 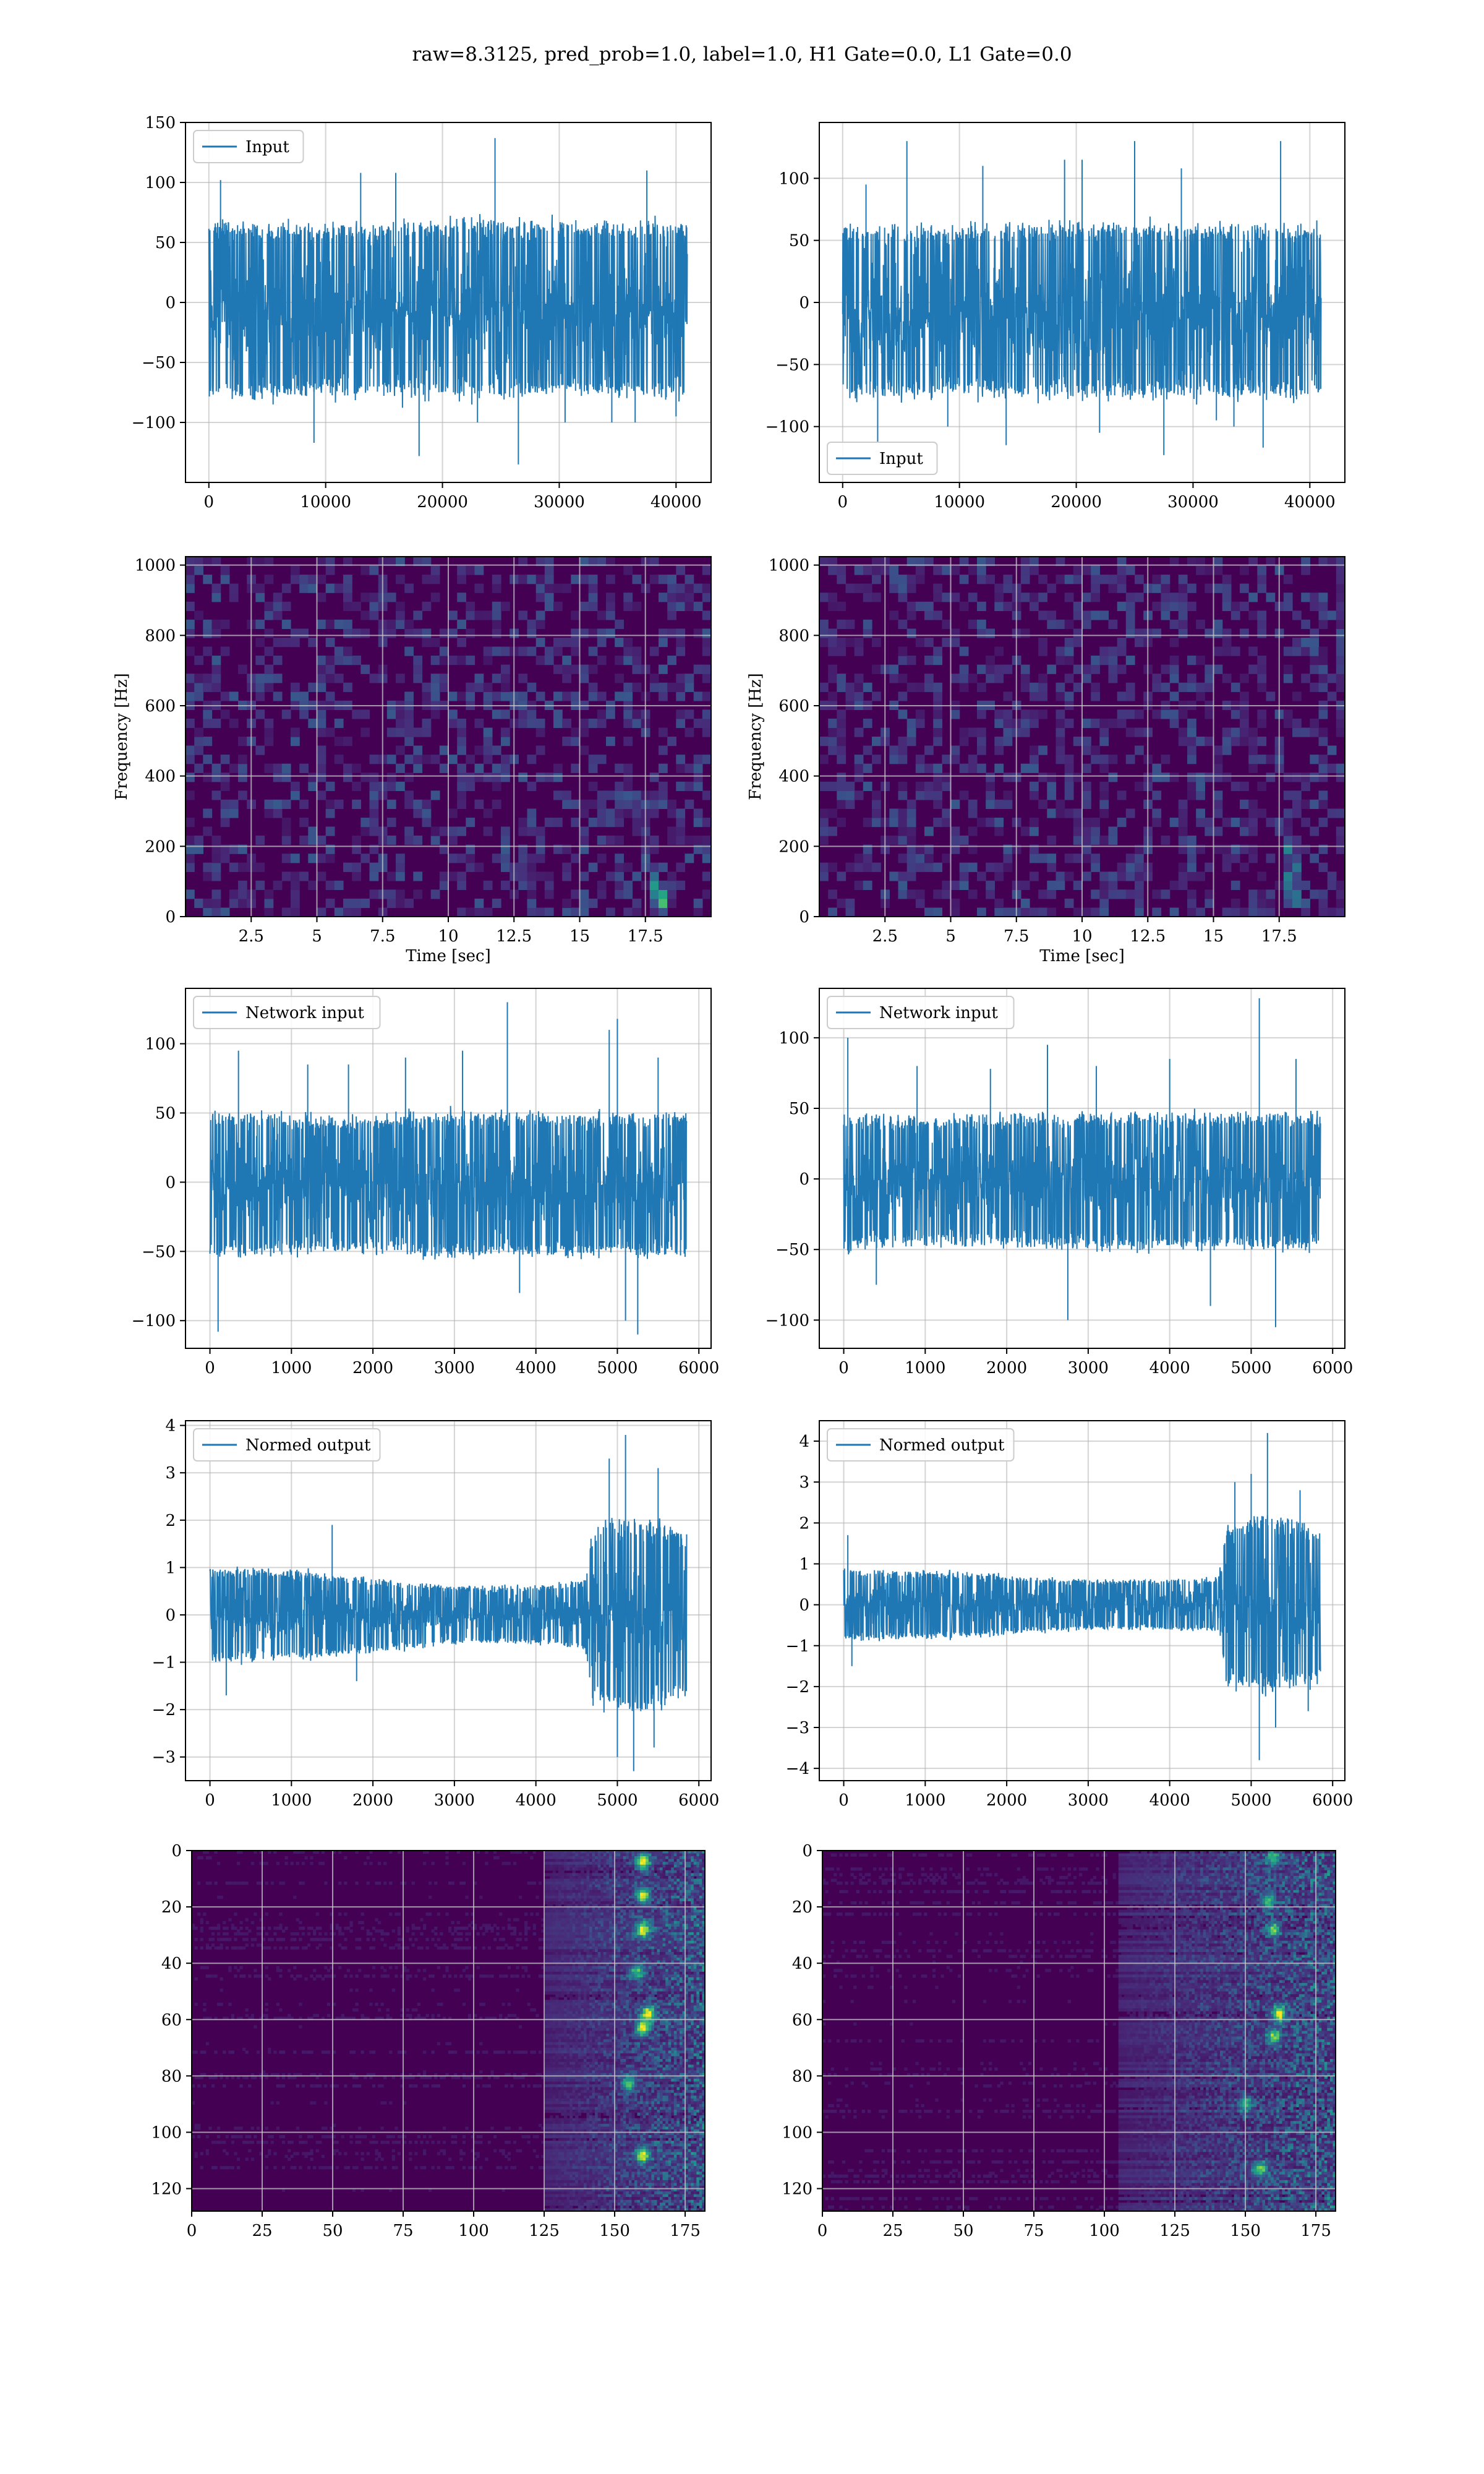 What do you see at coordinates (317, 936) in the screenshot?
I see `x-tick-label: 5` at bounding box center [317, 936].